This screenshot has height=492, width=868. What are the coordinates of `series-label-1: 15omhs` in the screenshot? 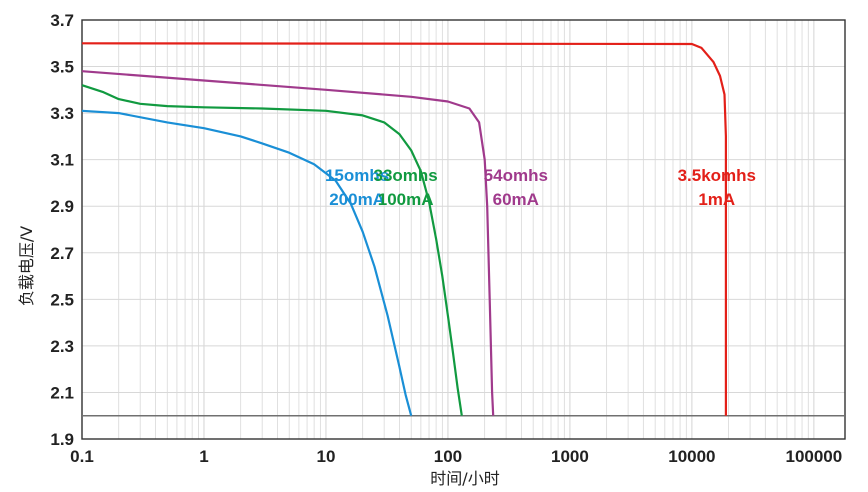 It's located at (357, 175).